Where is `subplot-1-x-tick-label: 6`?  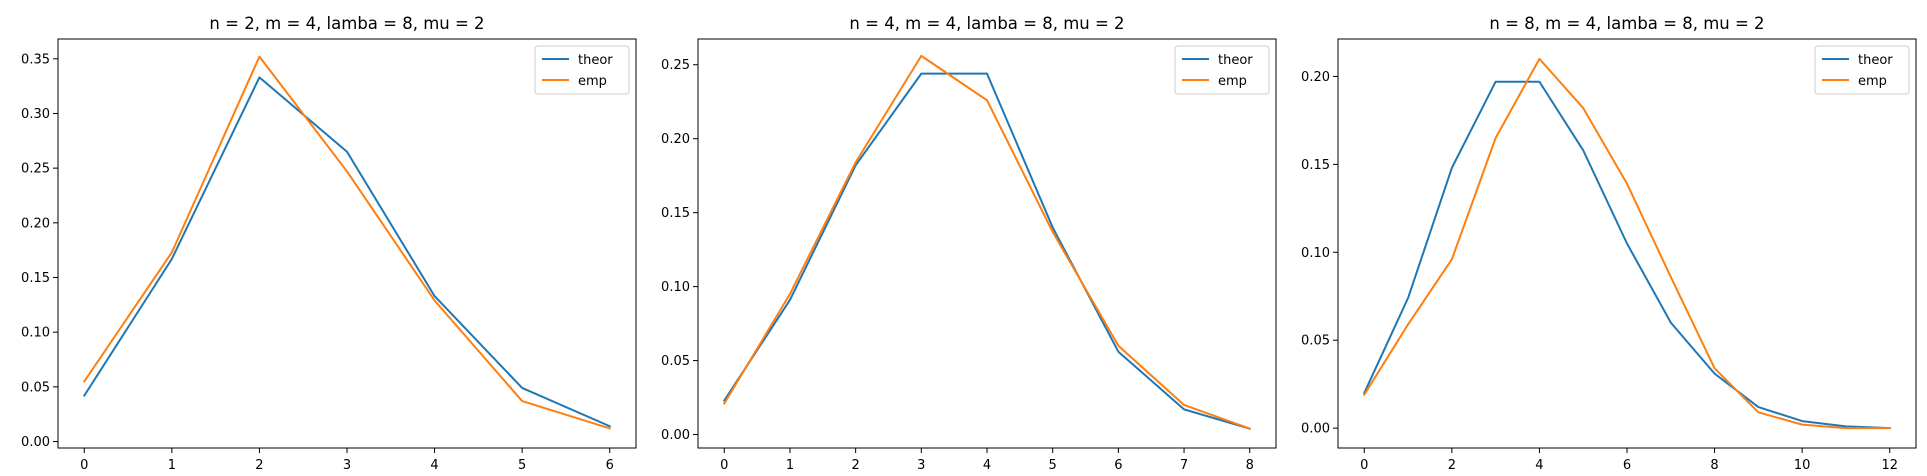 subplot-1-x-tick-label: 6 is located at coordinates (610, 465).